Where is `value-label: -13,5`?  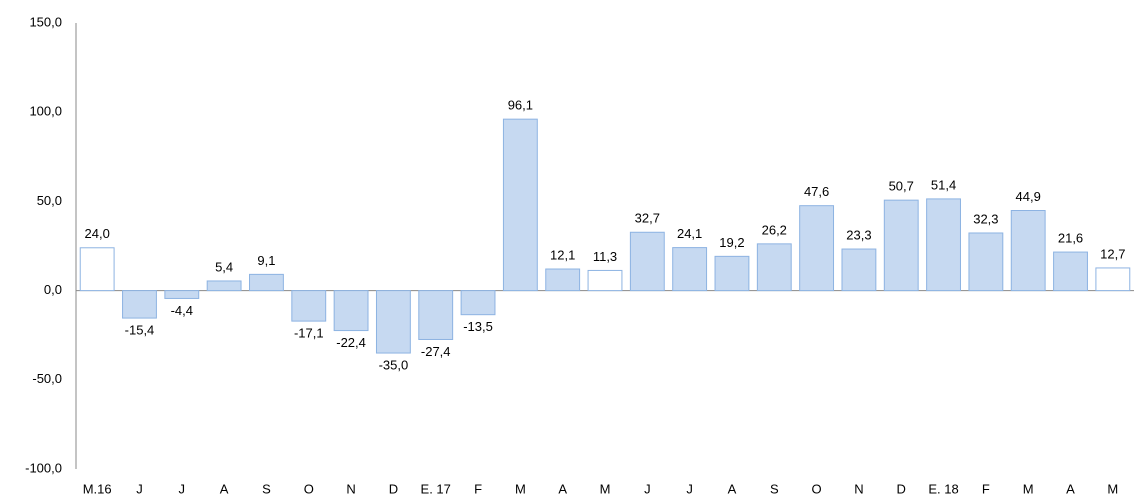 value-label: -13,5 is located at coordinates (478, 326).